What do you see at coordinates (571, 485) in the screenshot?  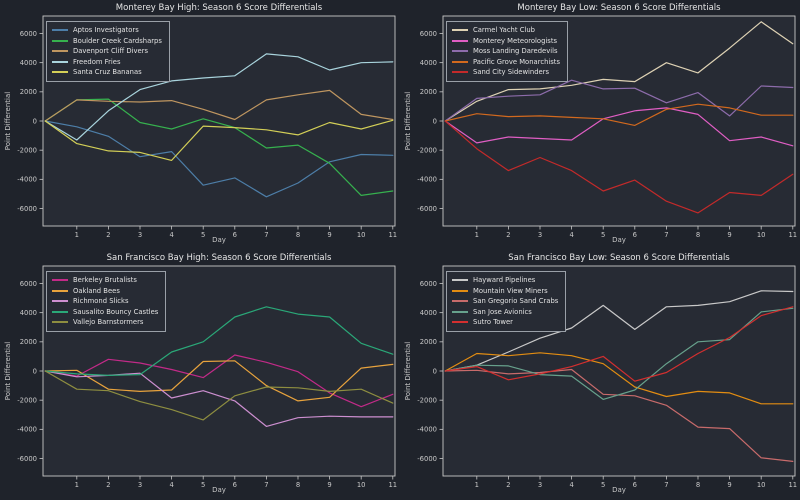 I see `x-tick-label: 4` at bounding box center [571, 485].